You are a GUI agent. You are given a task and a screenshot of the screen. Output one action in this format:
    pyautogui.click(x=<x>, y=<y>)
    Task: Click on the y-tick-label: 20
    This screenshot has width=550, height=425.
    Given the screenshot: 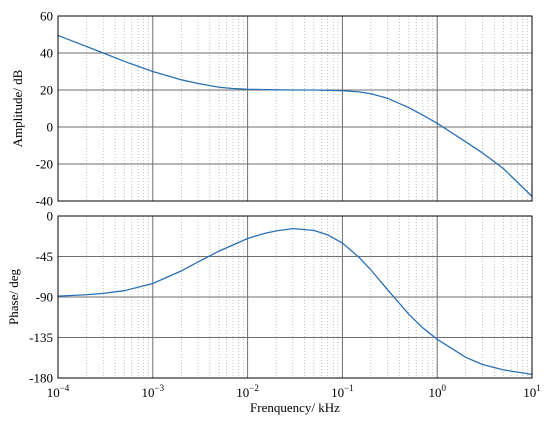 What is the action you would take?
    pyautogui.click(x=46, y=90)
    